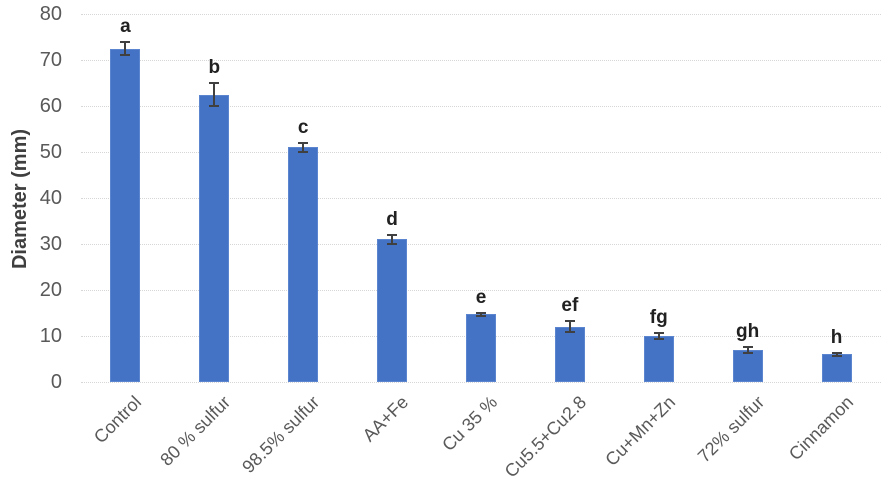 The height and width of the screenshot is (498, 886). I want to click on significance-letter: h, so click(836, 338).